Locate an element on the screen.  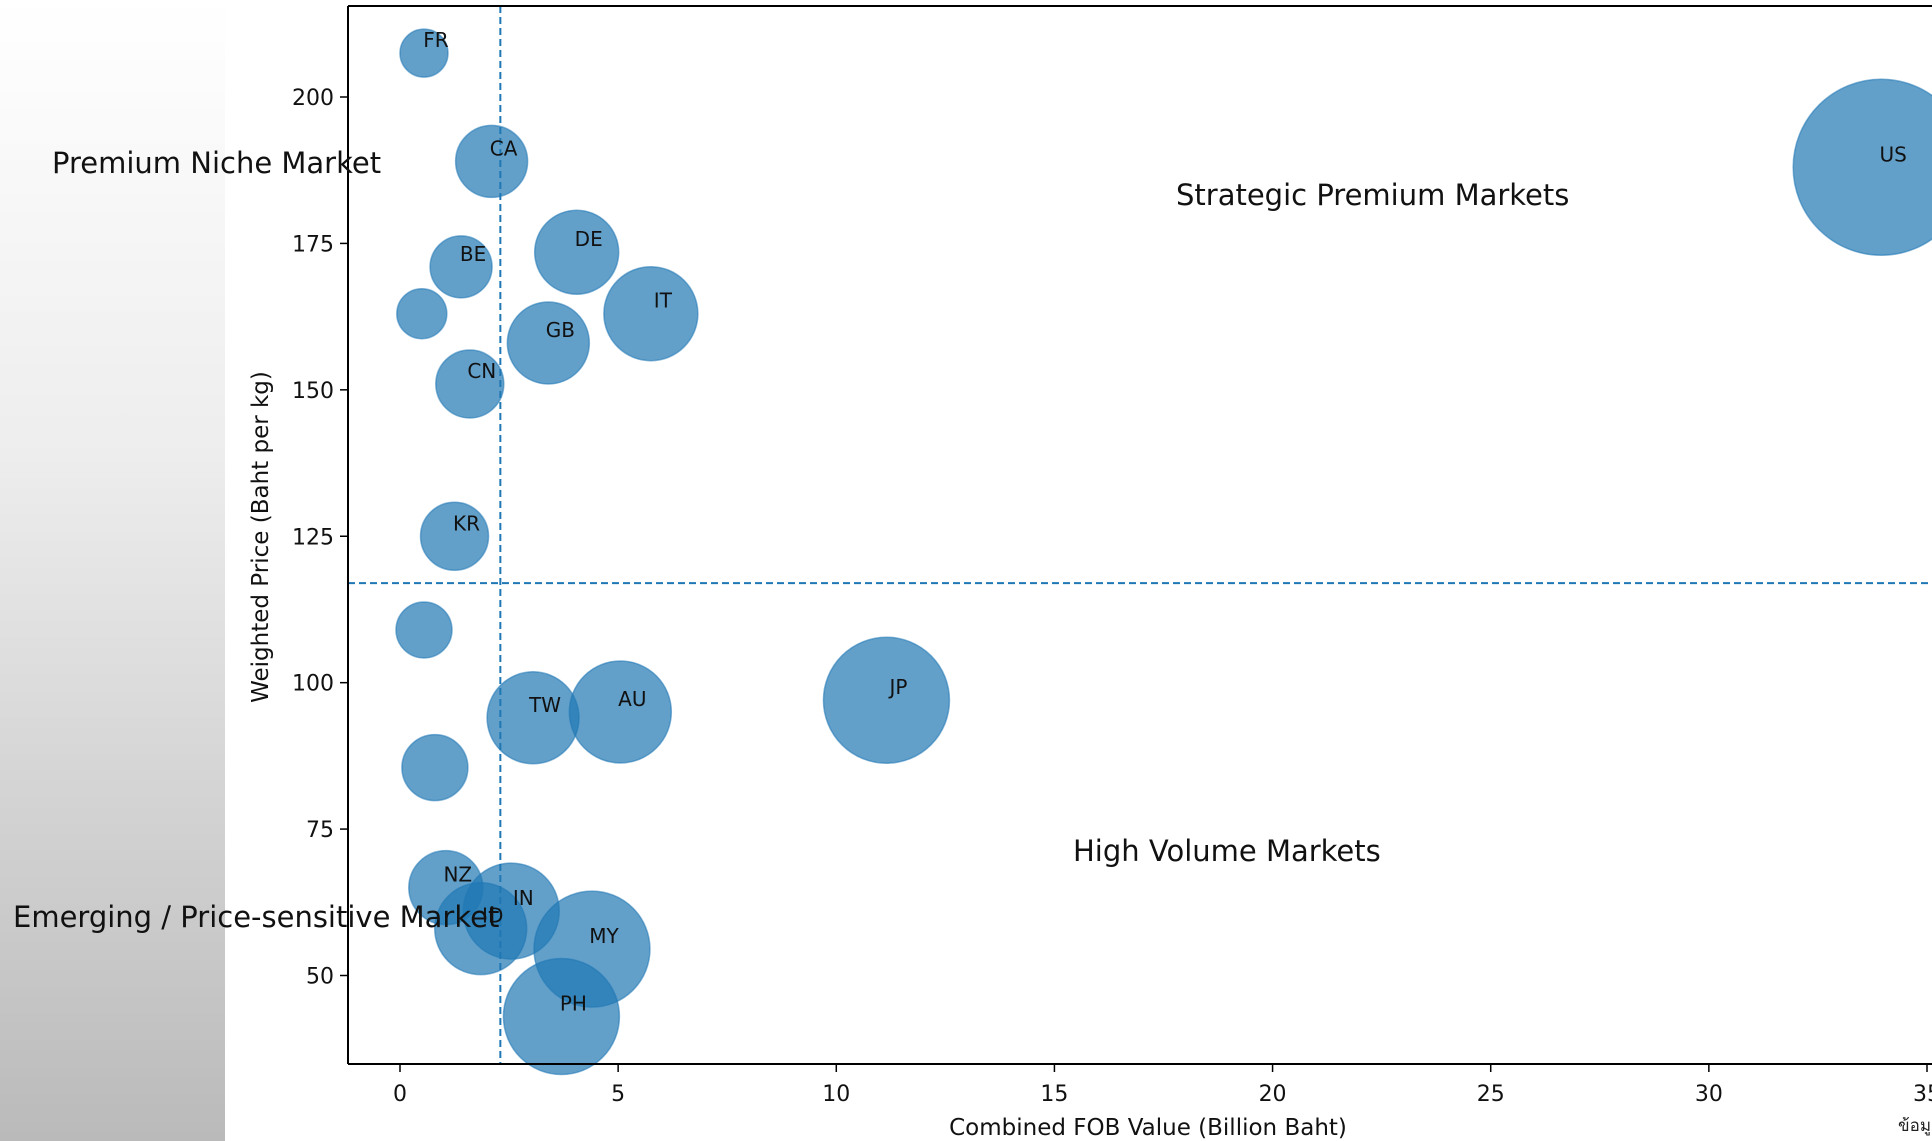
bubble-label-ph: PH is located at coordinates (573, 1003).